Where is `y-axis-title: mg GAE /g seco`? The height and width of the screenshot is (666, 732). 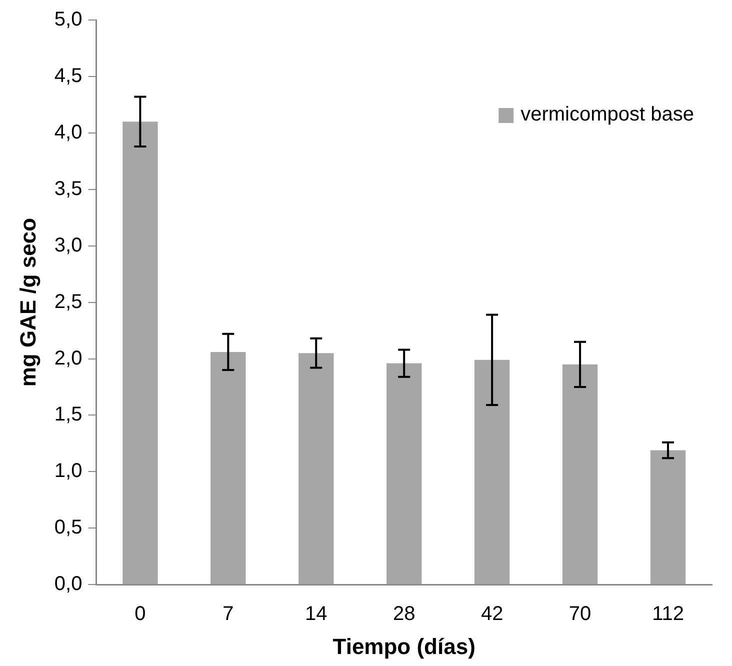 y-axis-title: mg GAE /g seco is located at coordinates (27, 302).